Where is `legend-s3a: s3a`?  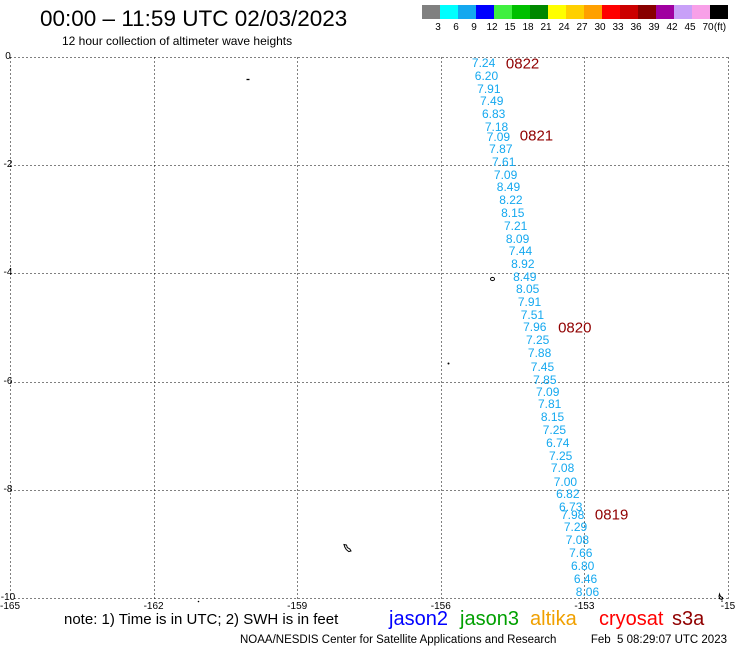 legend-s3a: s3a is located at coordinates (688, 619).